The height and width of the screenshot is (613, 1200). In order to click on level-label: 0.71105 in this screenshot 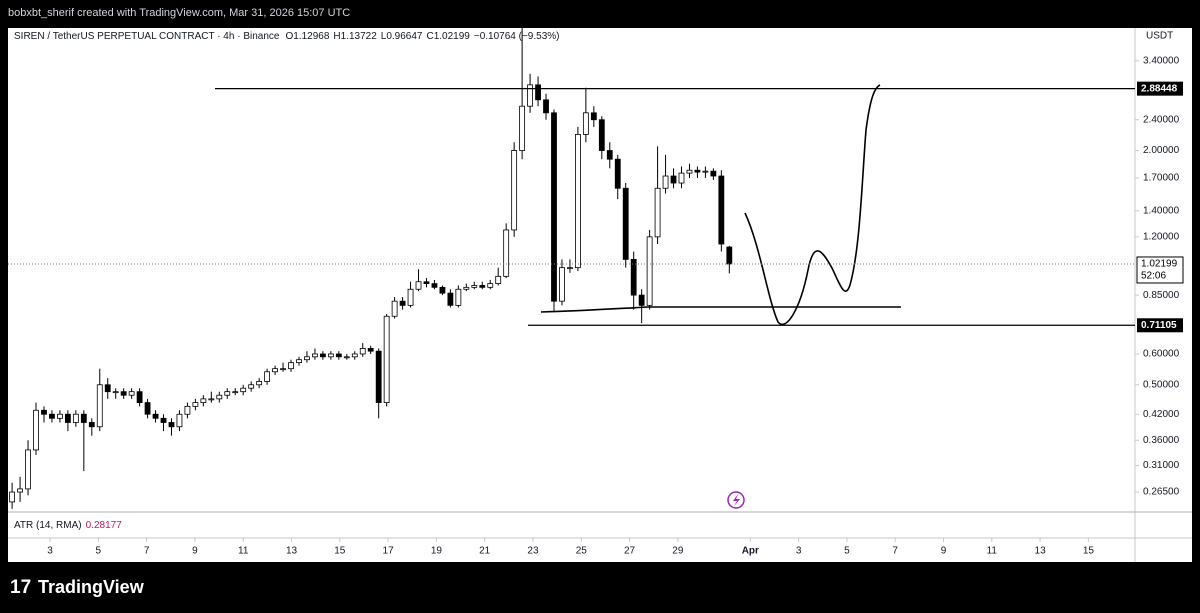, I will do `click(1159, 325)`.